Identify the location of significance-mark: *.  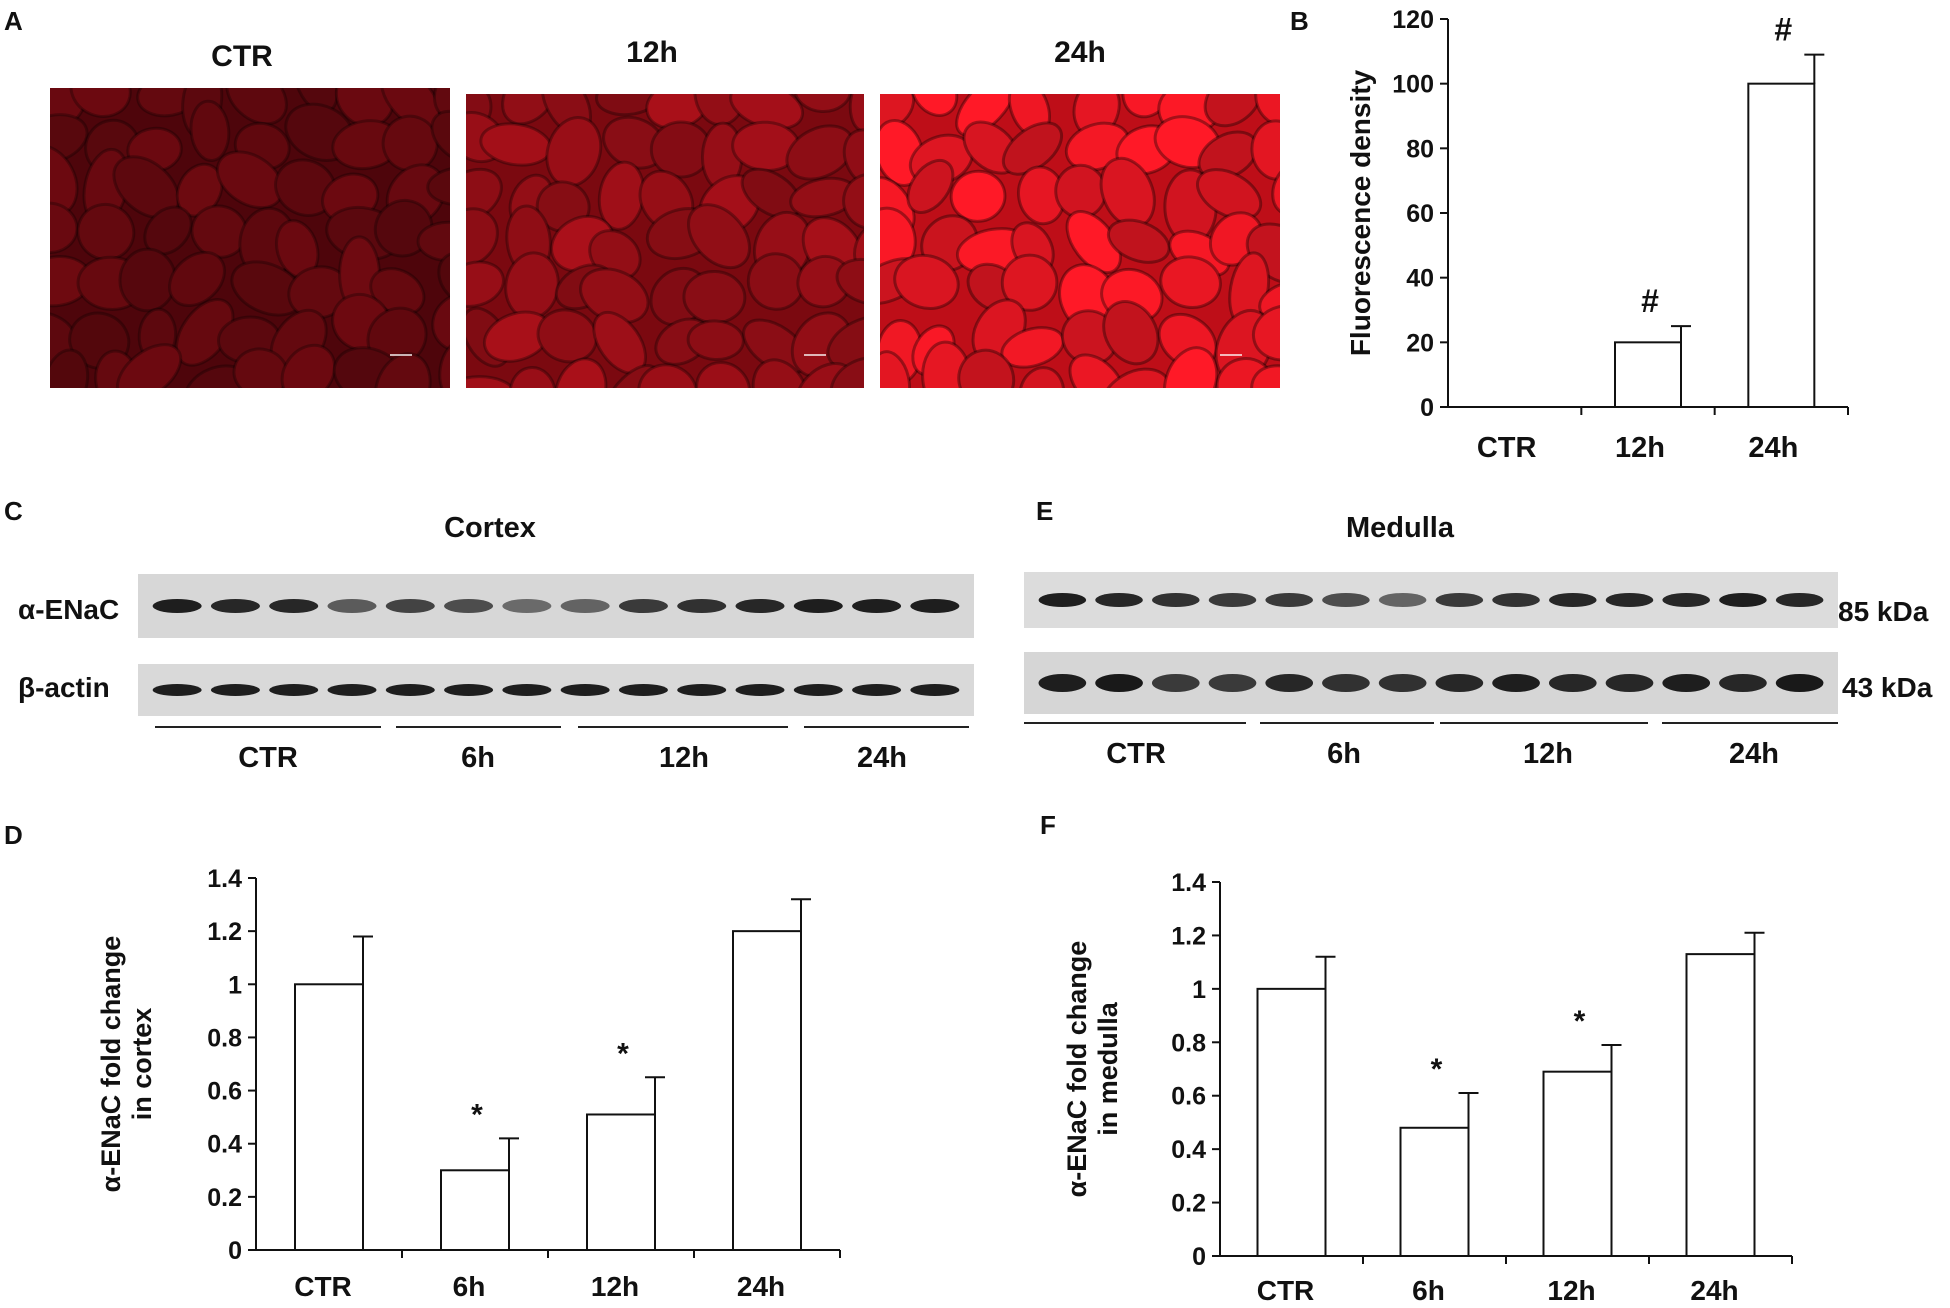
(623, 1053).